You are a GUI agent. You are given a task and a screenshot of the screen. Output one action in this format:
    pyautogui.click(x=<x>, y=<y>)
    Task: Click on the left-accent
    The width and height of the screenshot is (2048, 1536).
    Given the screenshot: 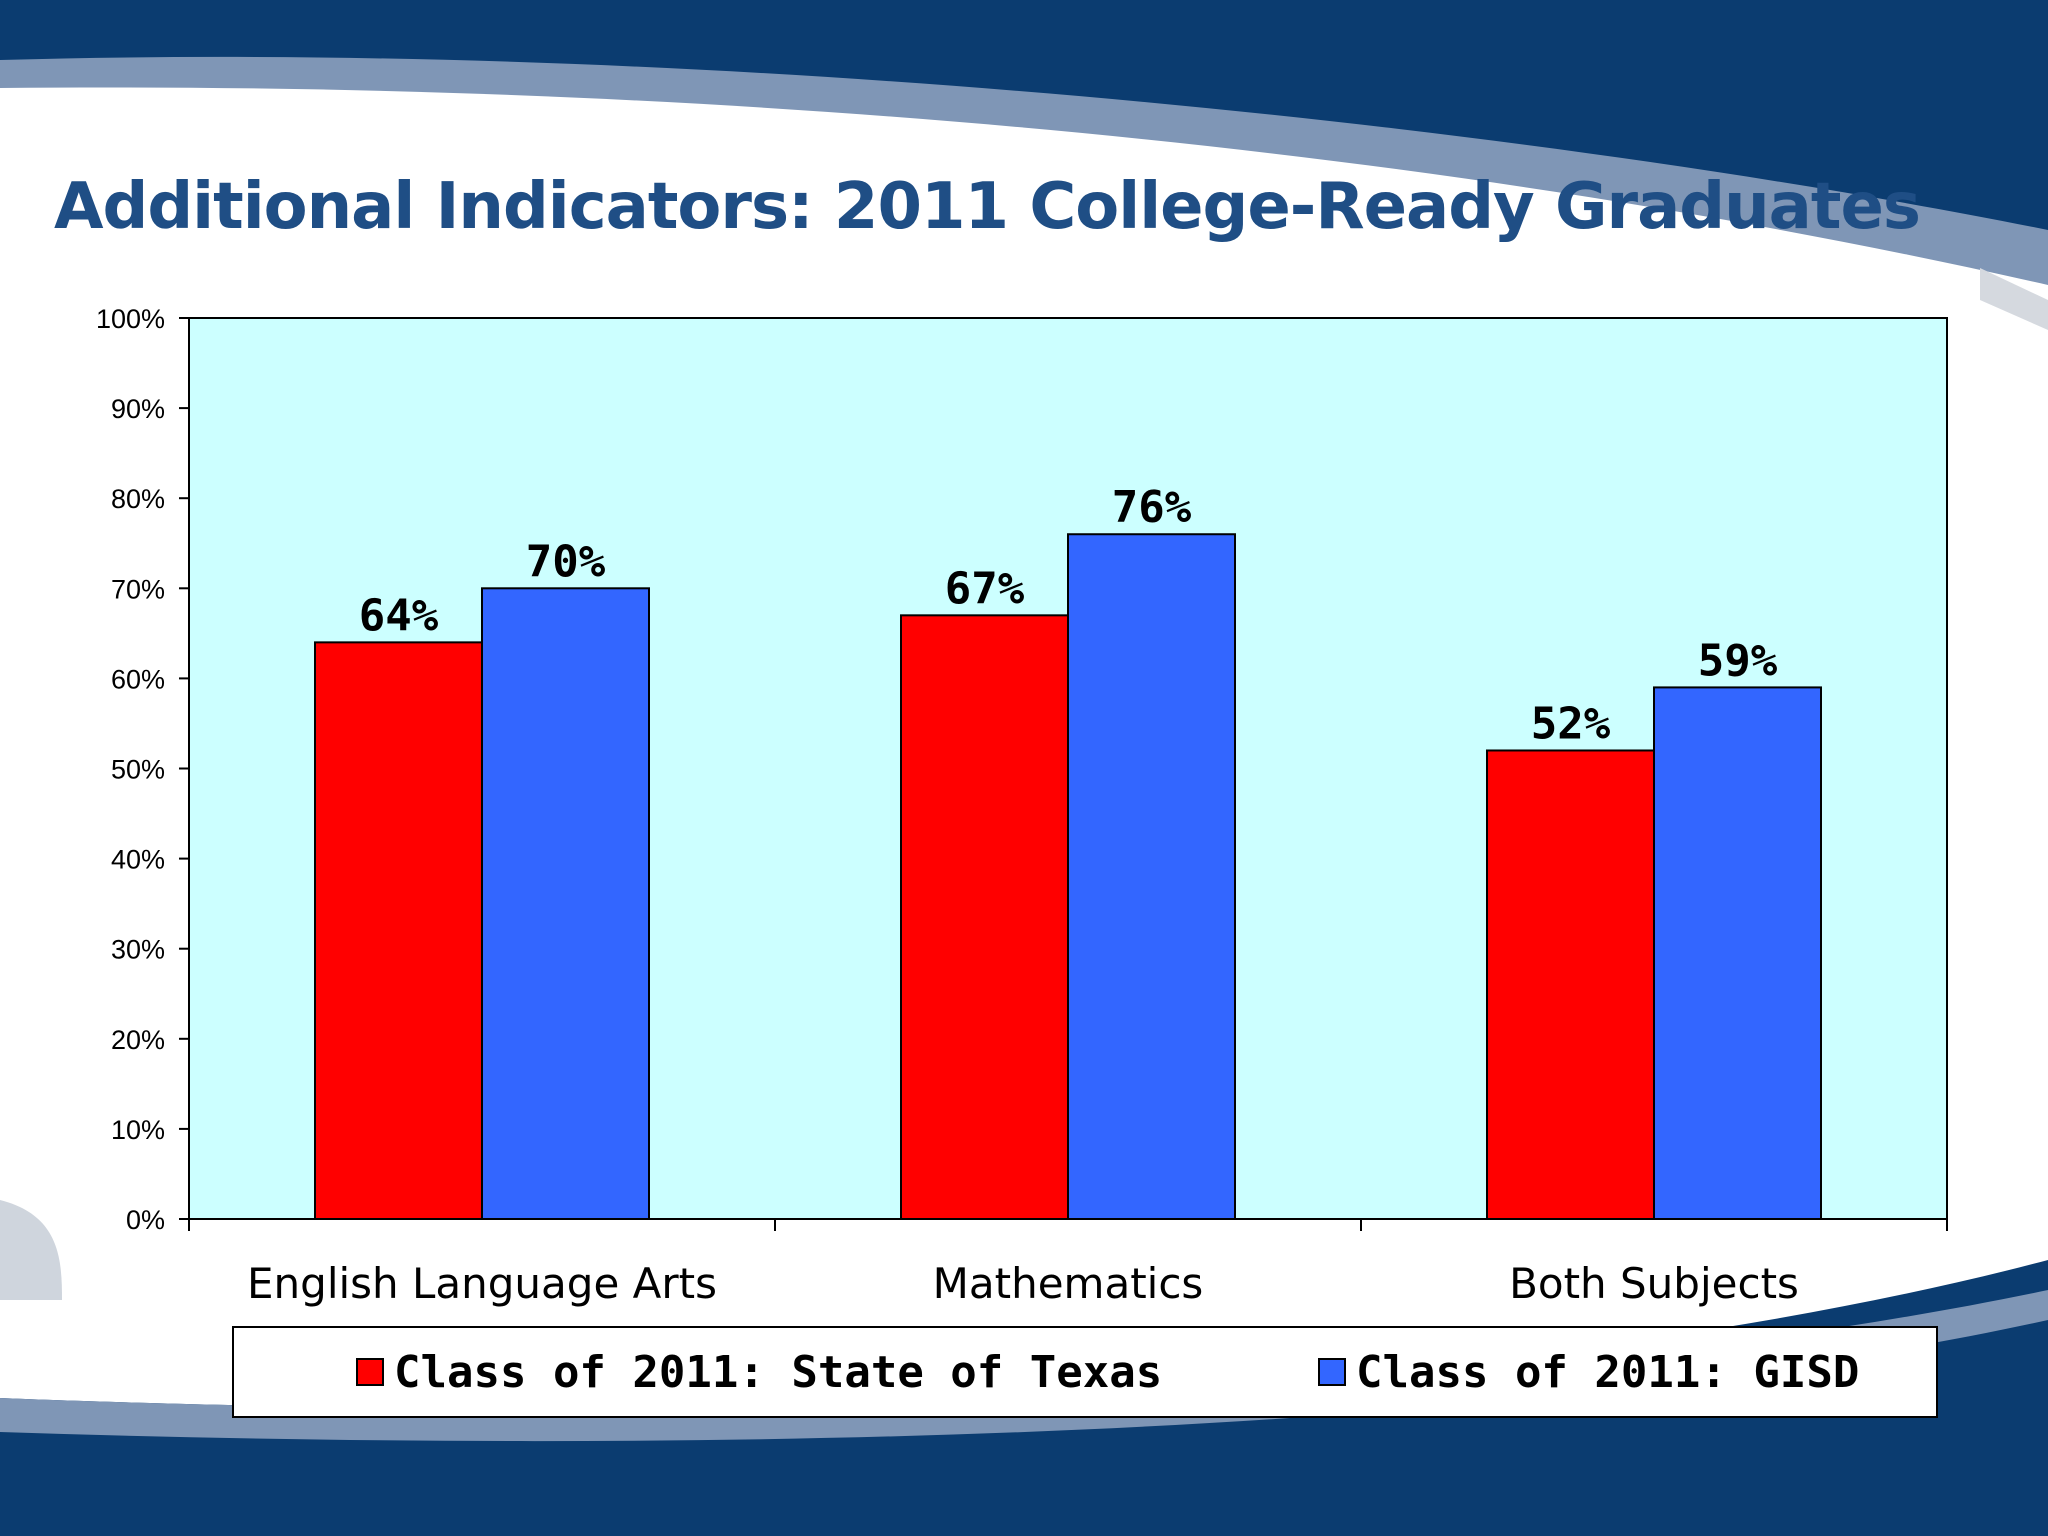 What is the action you would take?
    pyautogui.click(x=31, y=1250)
    